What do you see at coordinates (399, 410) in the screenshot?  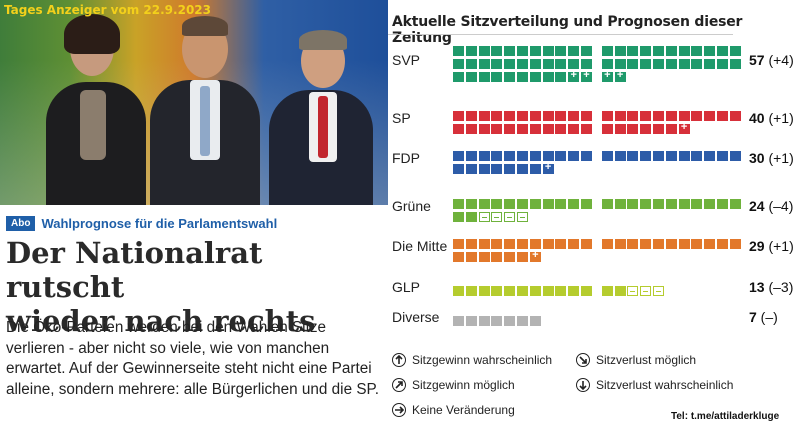 I see `arrow-right-icon` at bounding box center [399, 410].